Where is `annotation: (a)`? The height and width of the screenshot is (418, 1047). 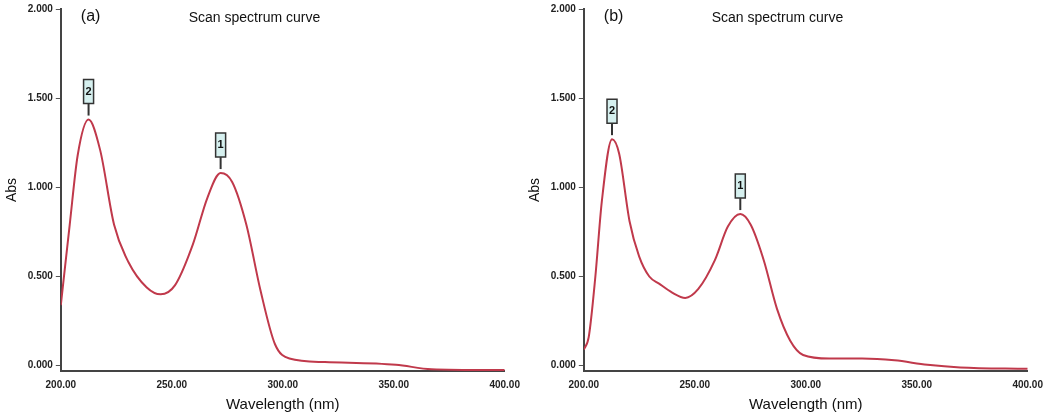 annotation: (a) is located at coordinates (90, 16).